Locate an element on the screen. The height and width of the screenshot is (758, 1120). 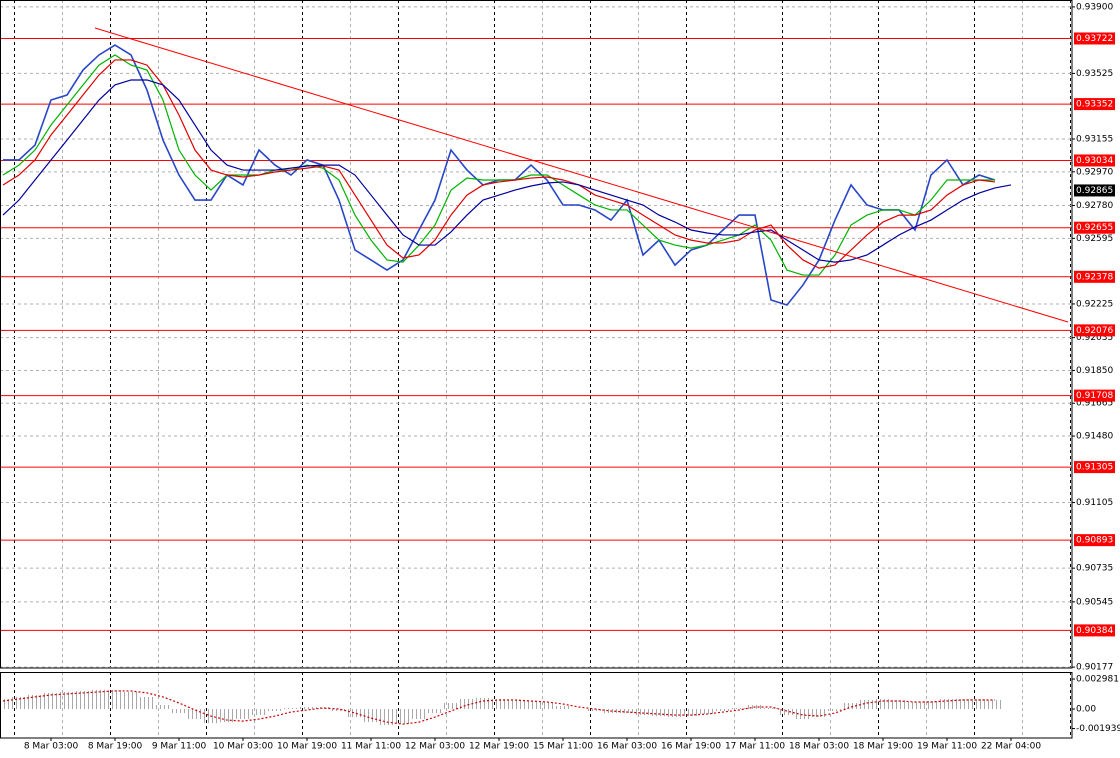
x-tick-label: 16 Mar 03:00 is located at coordinates (627, 747).